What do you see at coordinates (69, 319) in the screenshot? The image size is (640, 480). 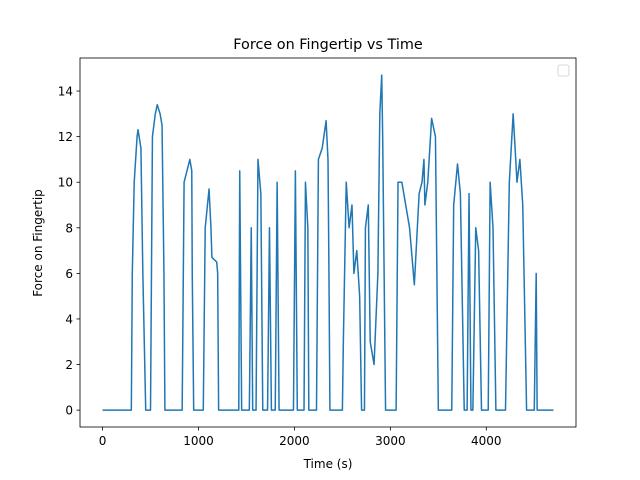 I see `y-tick-label: 4` at bounding box center [69, 319].